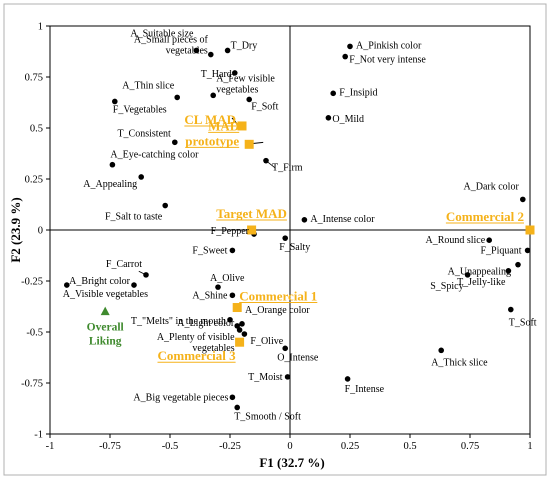 This screenshot has width=550, height=479. What do you see at coordinates (298, 357) in the screenshot?
I see `attribute-label: O_Intense` at bounding box center [298, 357].